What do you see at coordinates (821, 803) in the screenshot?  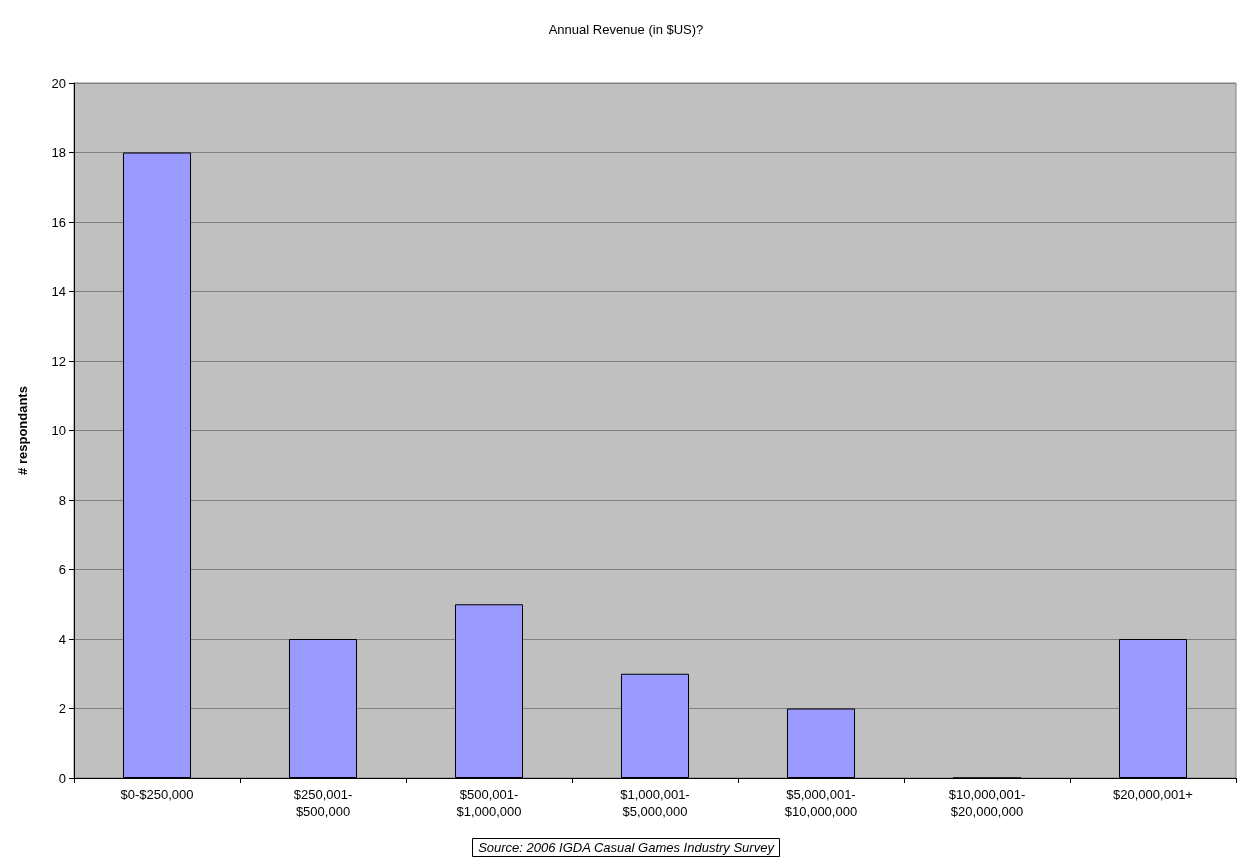 I see `x-tick-label: $5,000,001- $10,000,000` at bounding box center [821, 803].